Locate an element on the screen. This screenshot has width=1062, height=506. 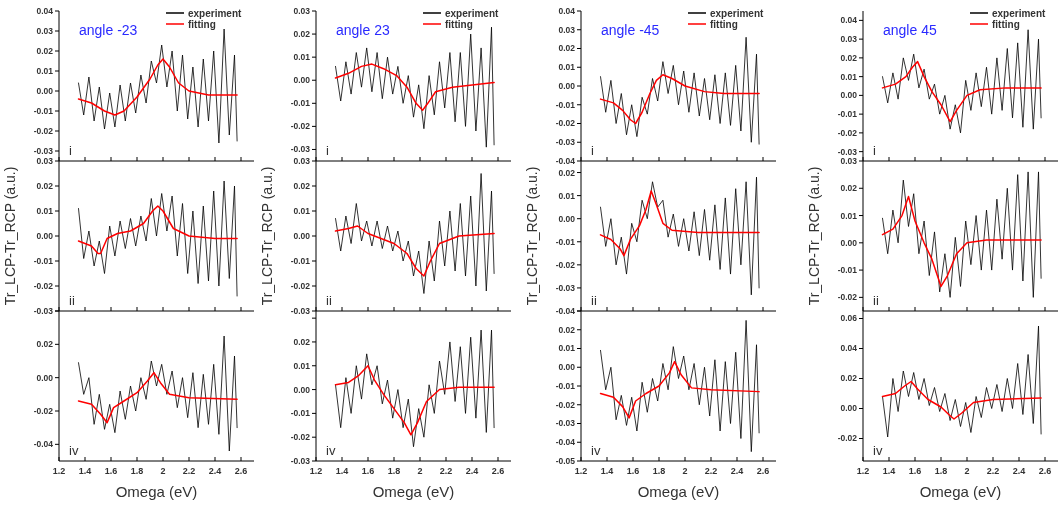
legend-label: fitting is located at coordinates (202, 24).